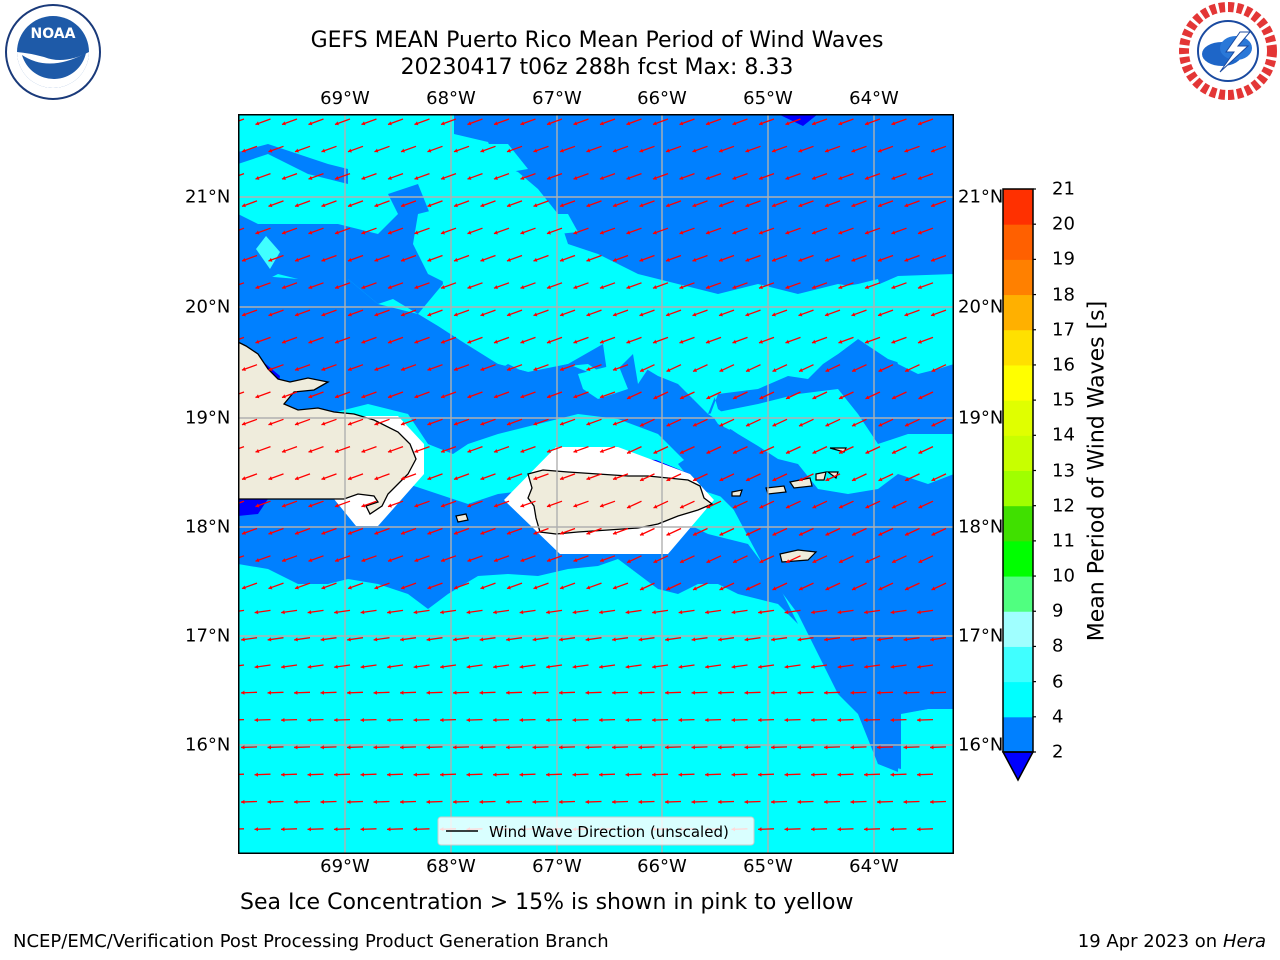 Image resolution: width=1280 pixels, height=960 pixels. Describe the element at coordinates (241, 719) in the screenshot. I see `wind-arrow` at that location.